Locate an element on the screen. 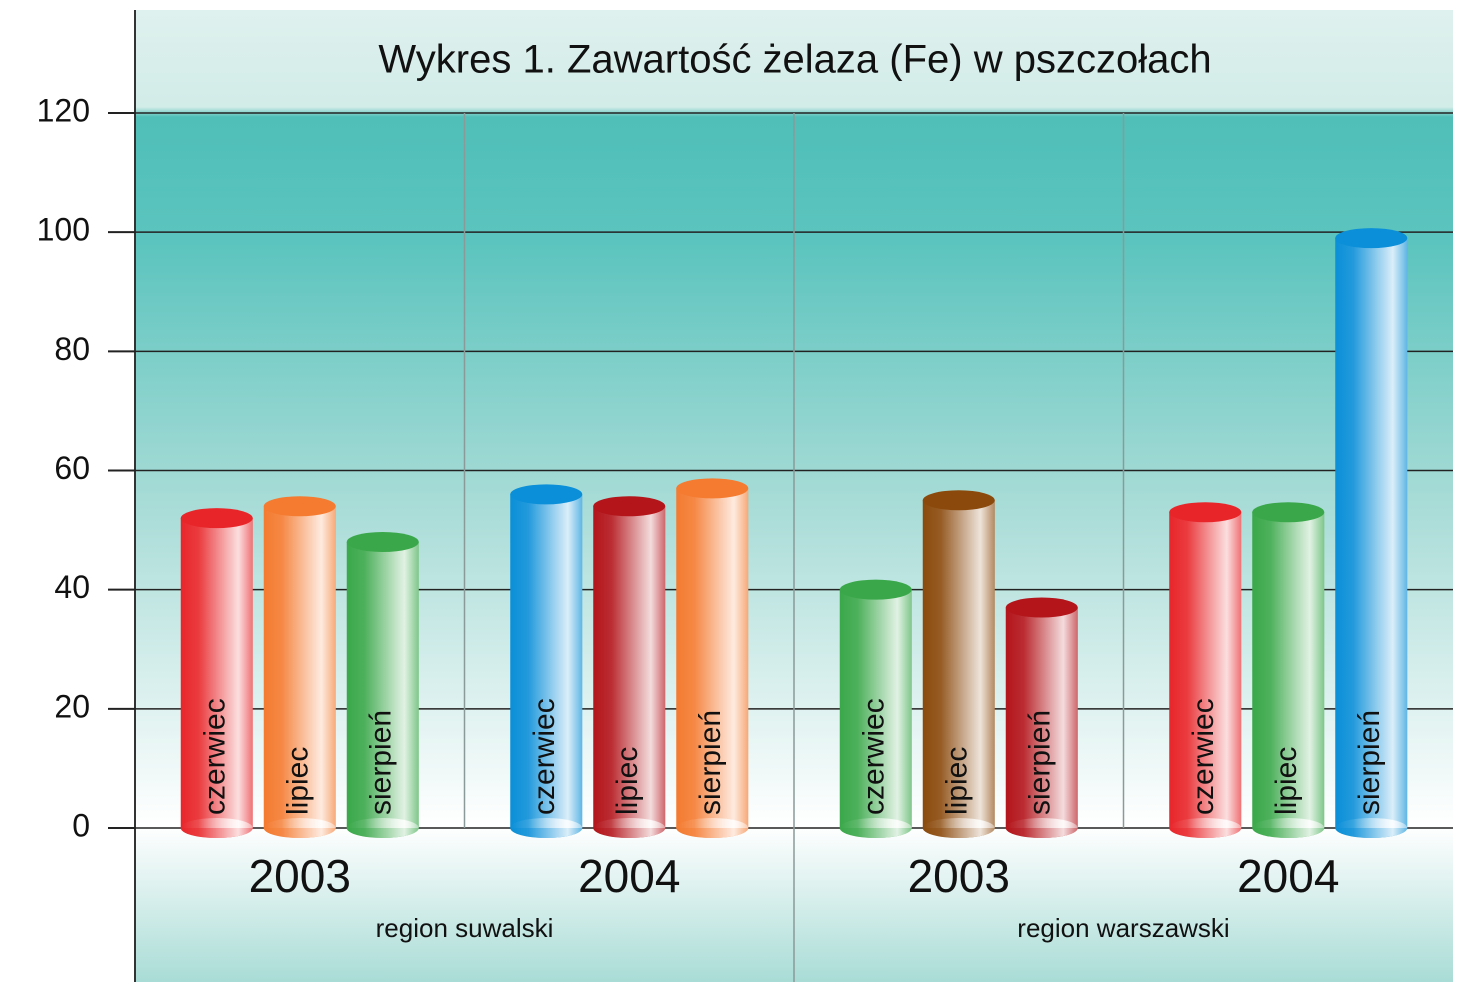  y-tick-label: 20 is located at coordinates (72, 706).